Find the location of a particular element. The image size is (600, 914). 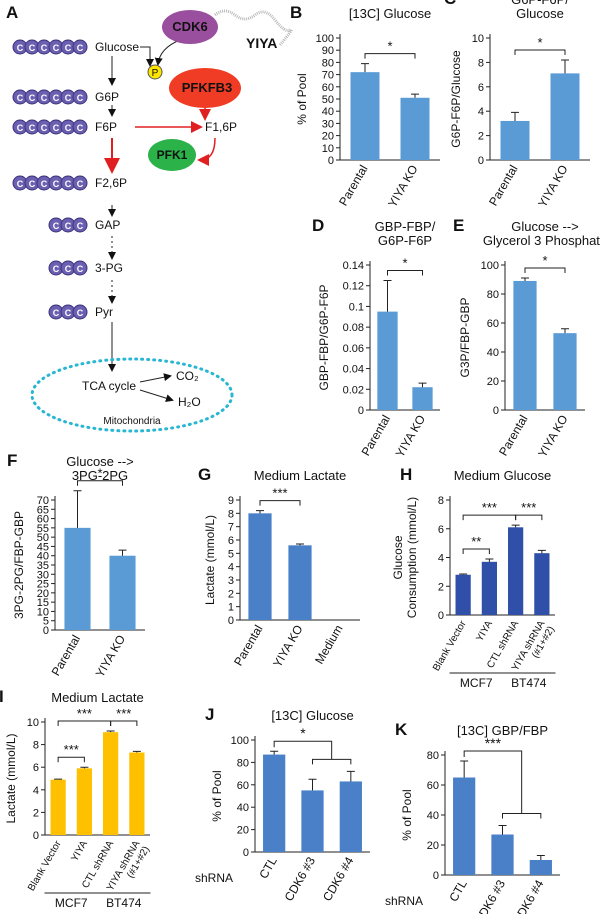

x-tick-label-group: CDK6 #3 is located at coordinates (490, 895).